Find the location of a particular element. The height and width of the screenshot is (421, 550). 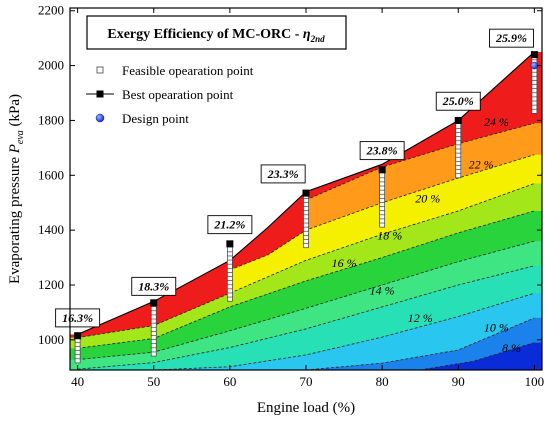

contour-label: 20 % is located at coordinates (427, 199).